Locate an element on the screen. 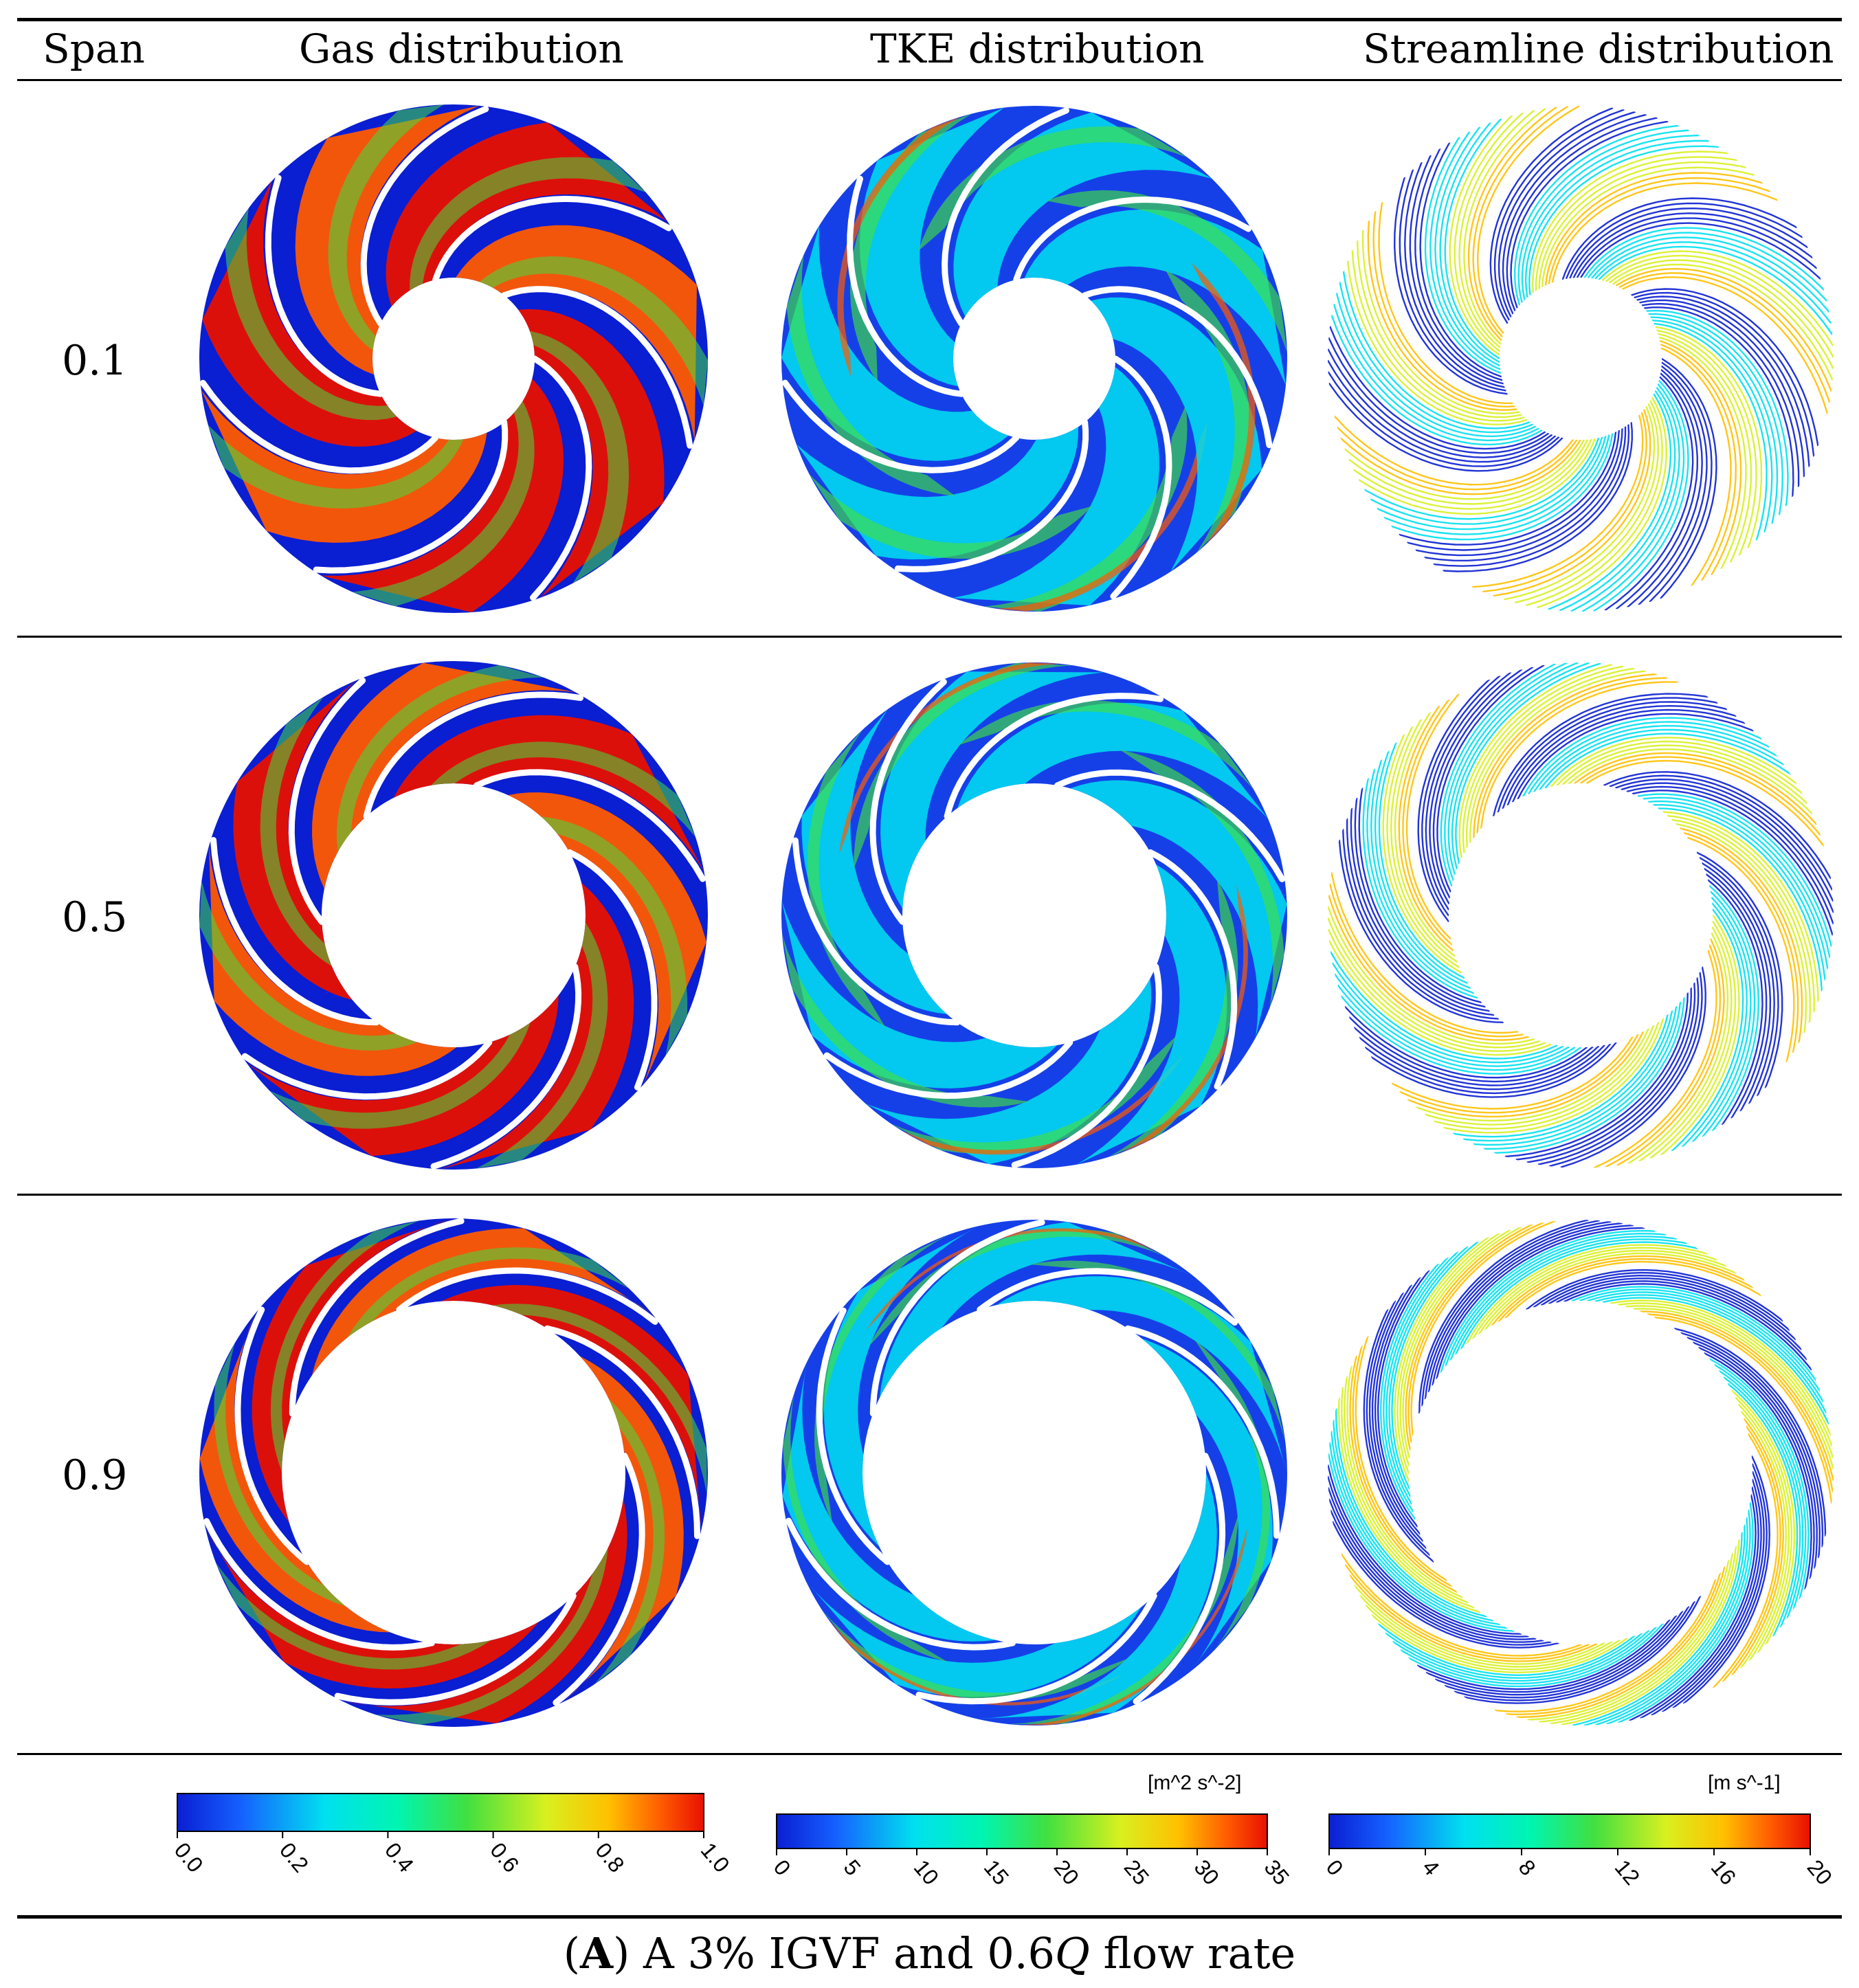 The image size is (1859, 1988). colorbar-tke: 0 5 10 15 20 25 30 35 is located at coordinates (1031, 1851).